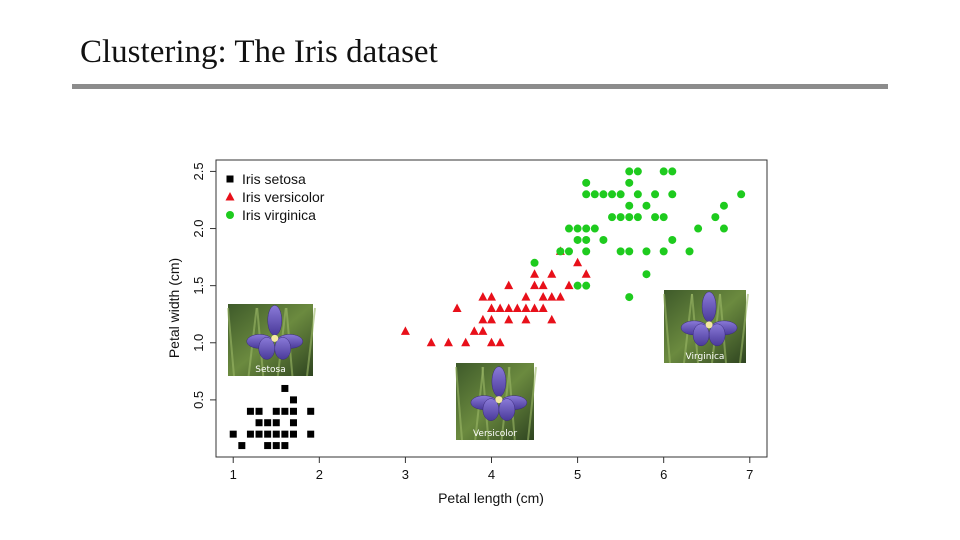  Describe the element at coordinates (204, 285) in the screenshot. I see `y-axis: 0.5 1.0 1.5 2.0 2.5` at that location.